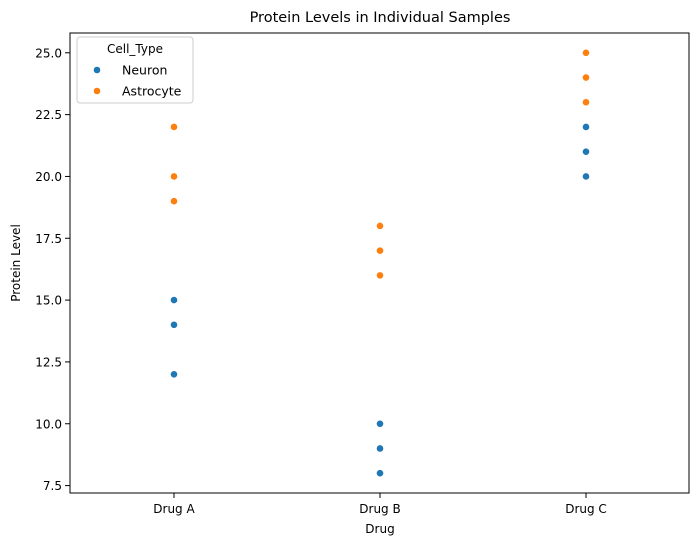  Describe the element at coordinates (48, 115) in the screenshot. I see `y-tick-label: 22.5` at that location.